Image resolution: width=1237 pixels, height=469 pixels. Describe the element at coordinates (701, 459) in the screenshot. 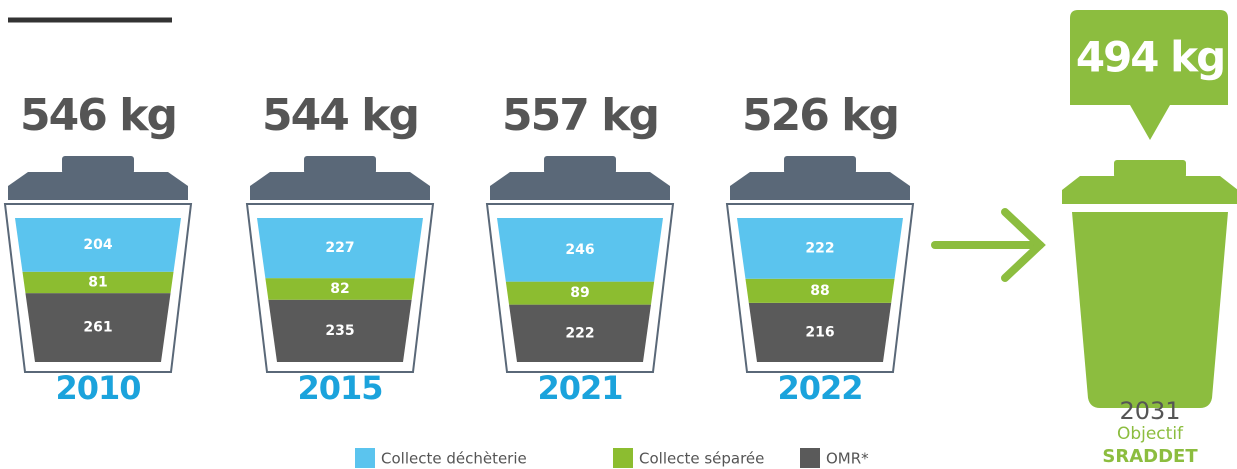

I see `legend-label: Collecte séparée` at that location.